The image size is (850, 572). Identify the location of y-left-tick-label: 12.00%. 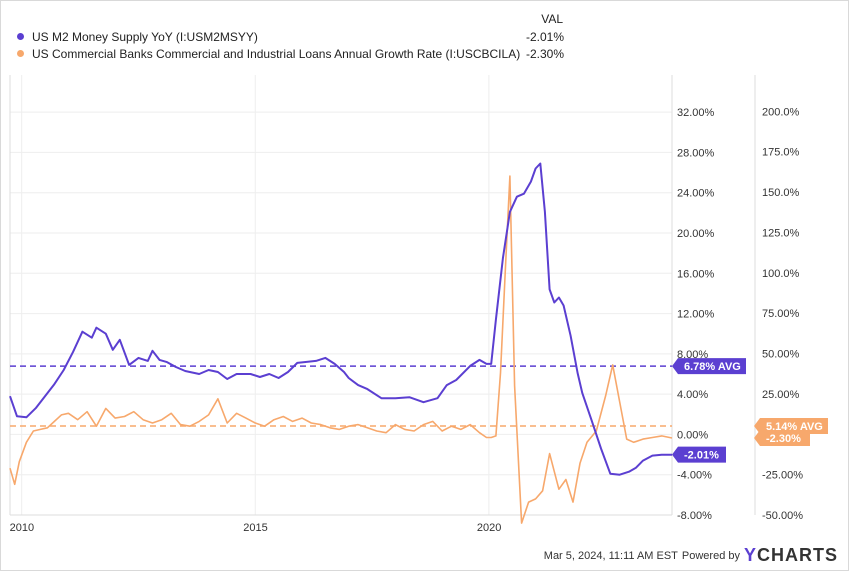
(696, 315).